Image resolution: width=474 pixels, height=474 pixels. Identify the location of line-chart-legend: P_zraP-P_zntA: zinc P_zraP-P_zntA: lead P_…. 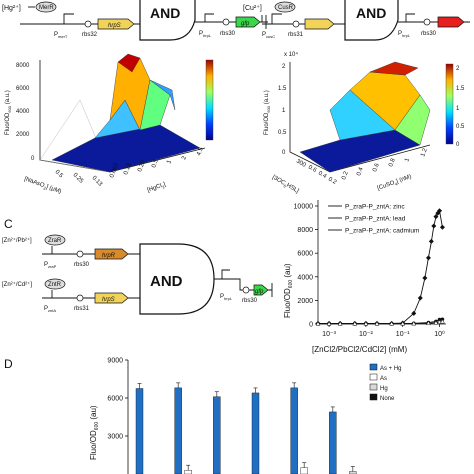
(373, 219).